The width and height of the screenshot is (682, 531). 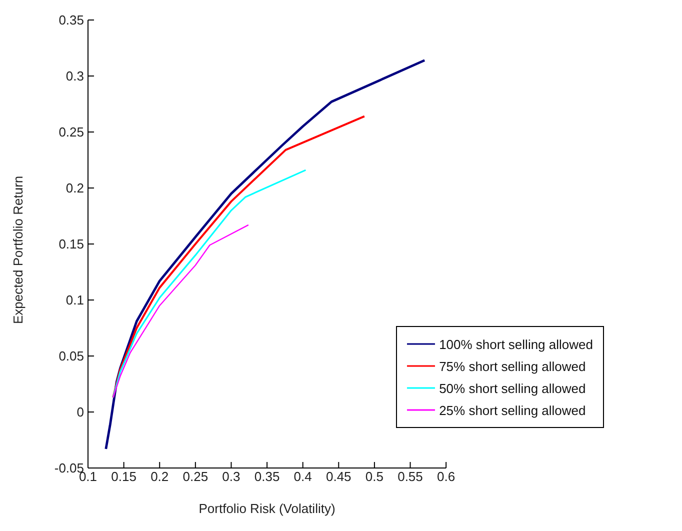 I want to click on legend-label: 75% short selling allowed, so click(x=512, y=366).